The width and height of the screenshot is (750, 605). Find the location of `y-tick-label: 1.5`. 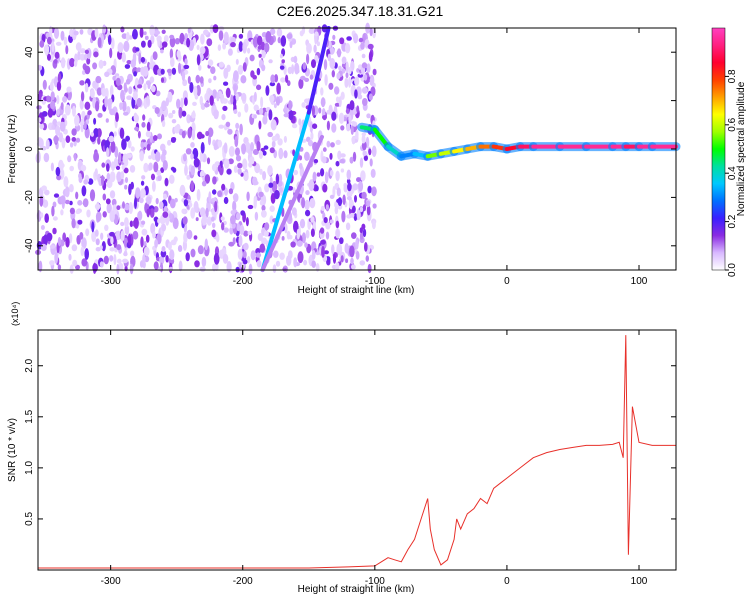

y-tick-label: 1.5 is located at coordinates (29, 416).